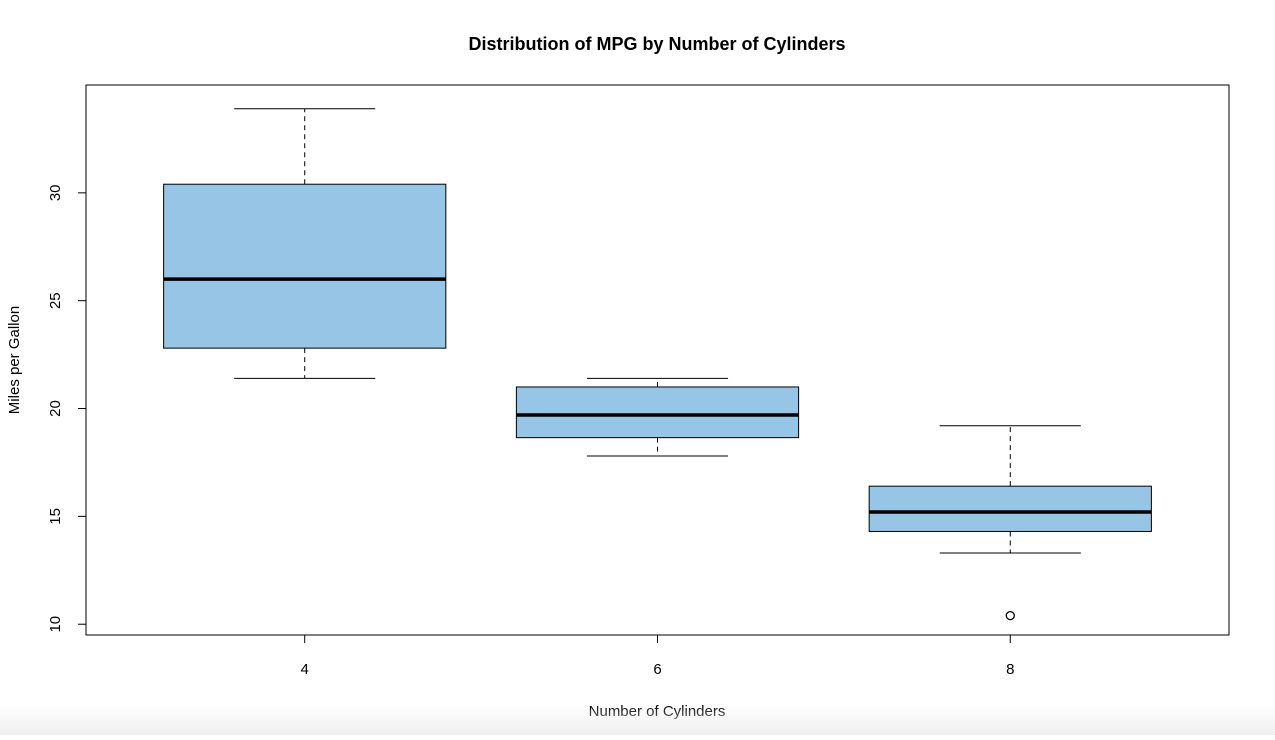 This screenshot has width=1275, height=740. Describe the element at coordinates (657, 656) in the screenshot. I see `x-axis: 4 6 8` at that location.